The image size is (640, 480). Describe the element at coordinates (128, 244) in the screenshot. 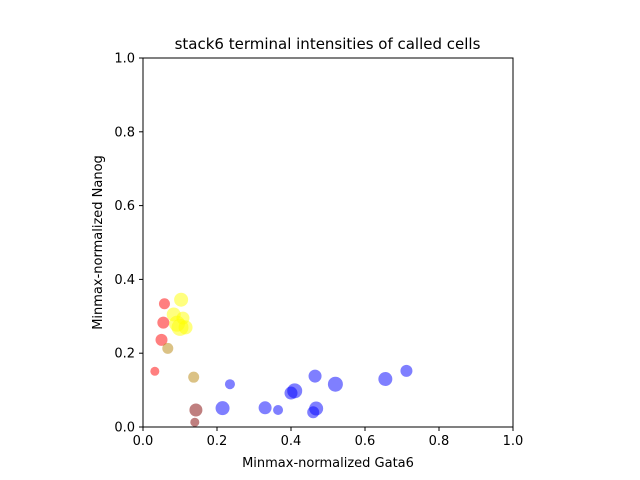

I see `y-axis-ticks: 0.0 0.2 0.4 0.6 0.8 1.0` at that location.